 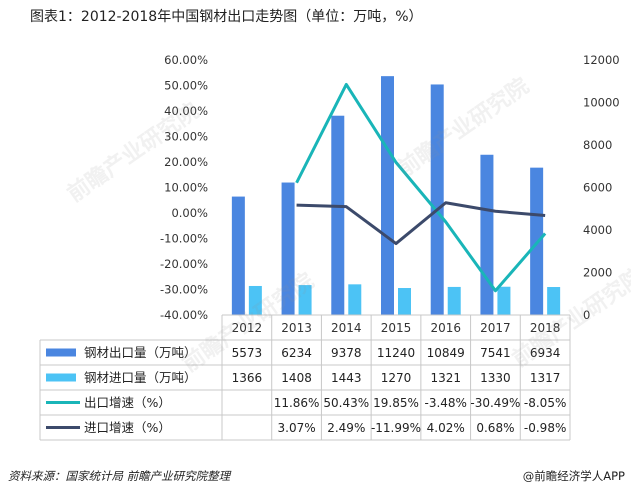 I want to click on left-axis-tick: 20.00%, so click(x=186, y=162).